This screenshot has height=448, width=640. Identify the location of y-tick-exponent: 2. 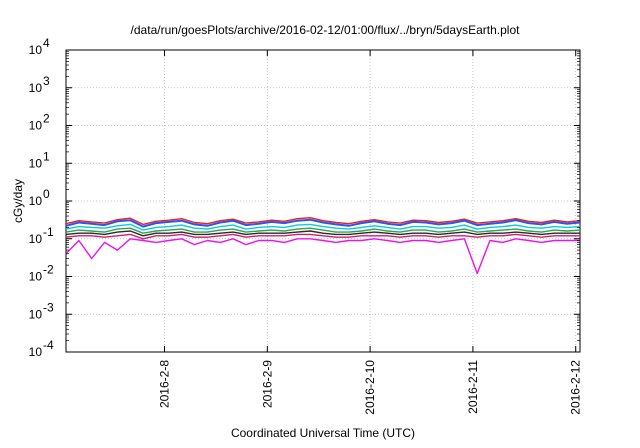
(46, 119).